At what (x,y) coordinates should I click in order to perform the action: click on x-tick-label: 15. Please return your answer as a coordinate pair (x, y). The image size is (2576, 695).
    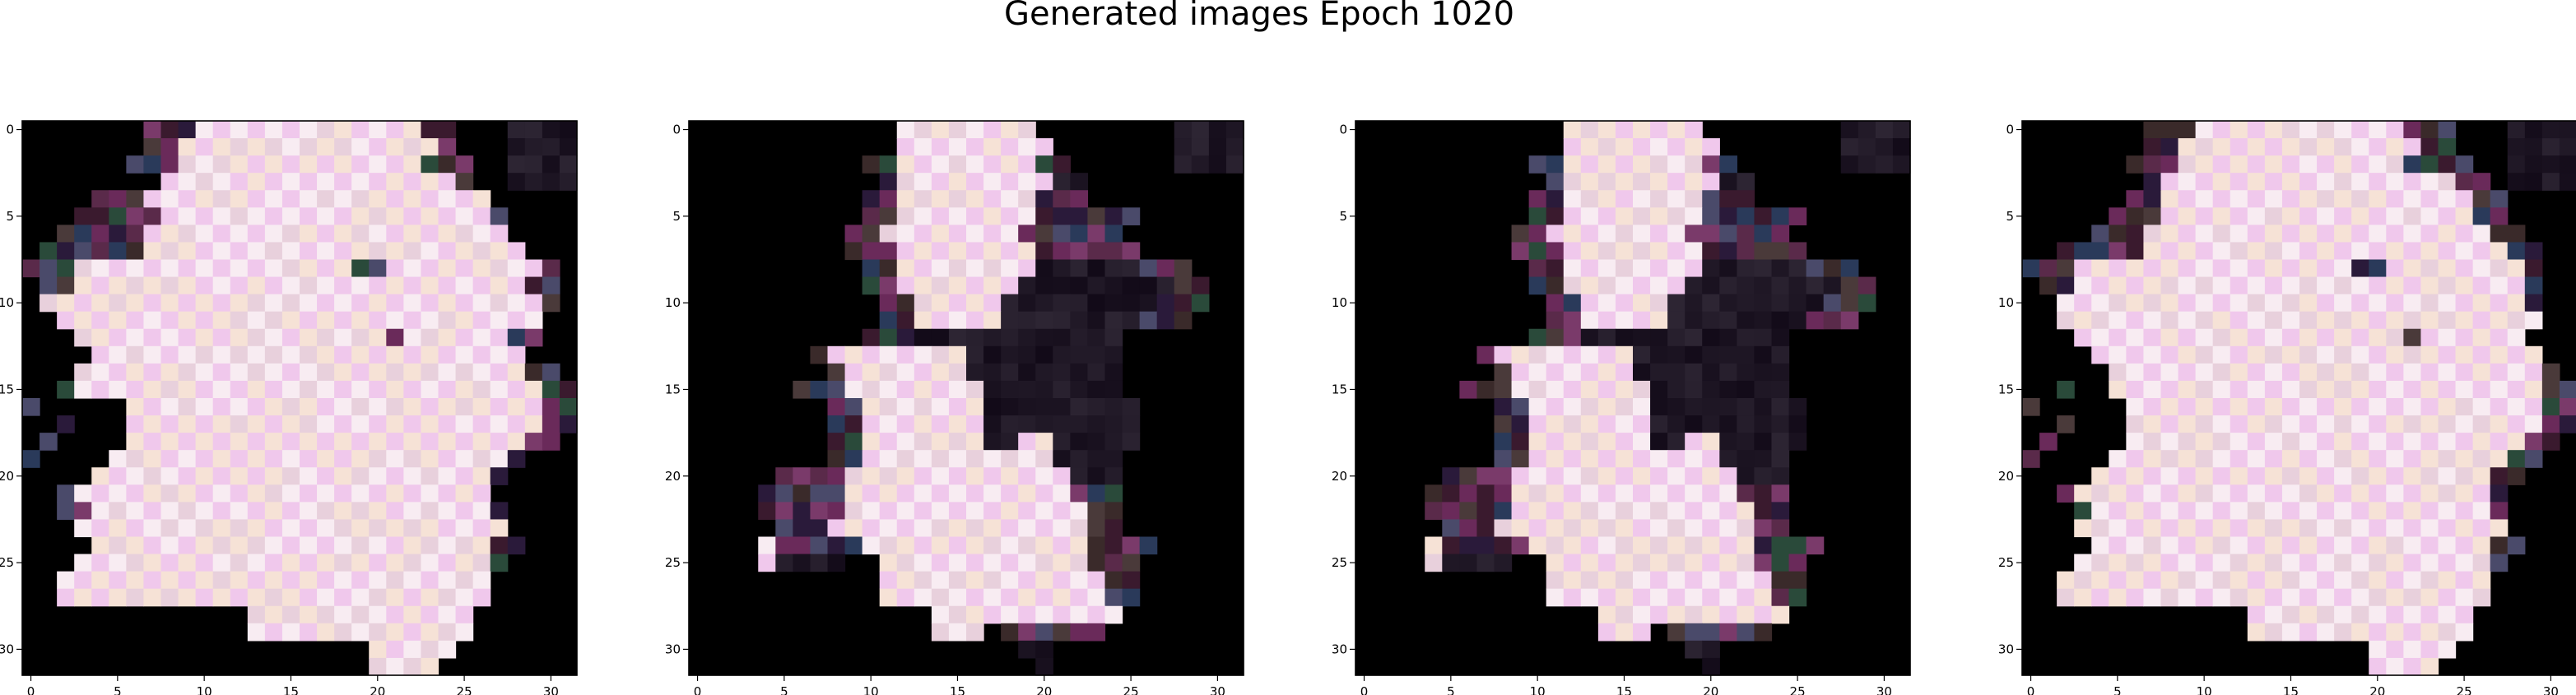
    Looking at the image, I should click on (1624, 689).